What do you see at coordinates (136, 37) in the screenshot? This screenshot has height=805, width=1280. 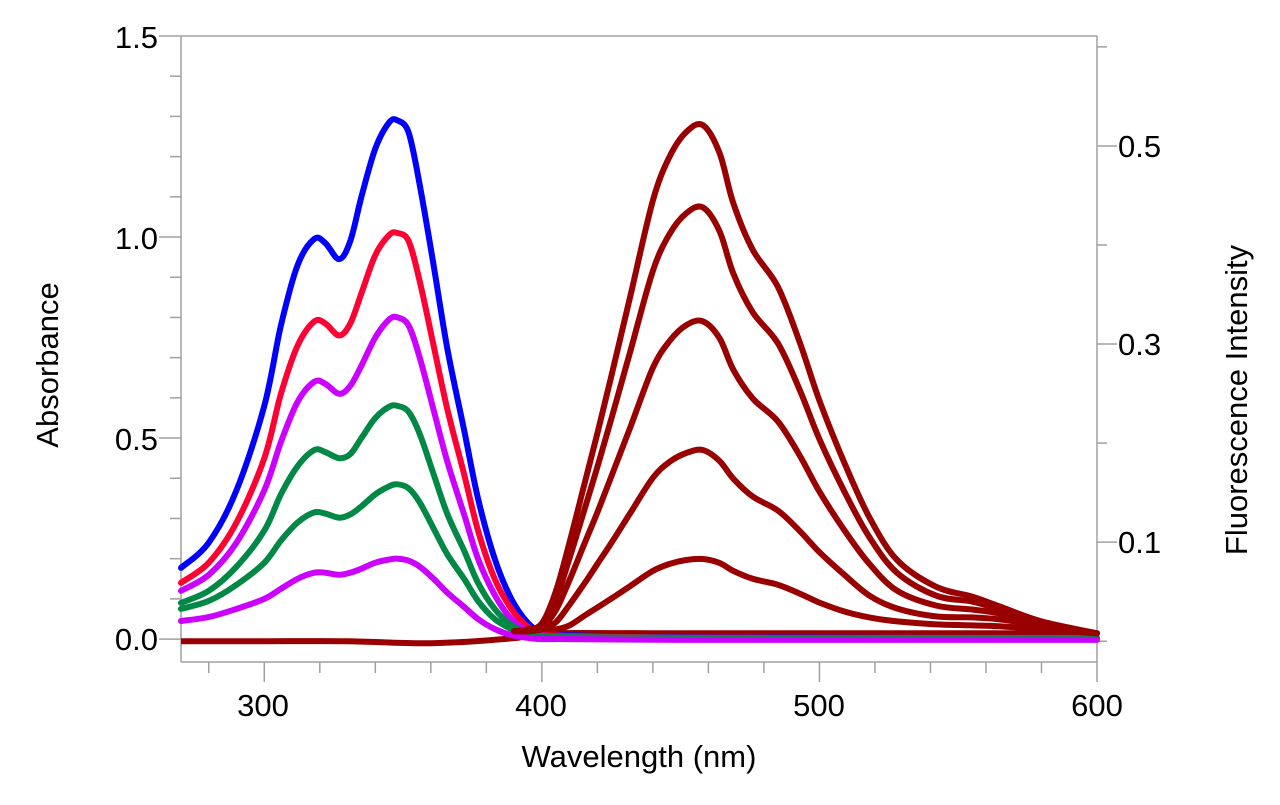 I see `y-tick-label: 1.5` at bounding box center [136, 37].